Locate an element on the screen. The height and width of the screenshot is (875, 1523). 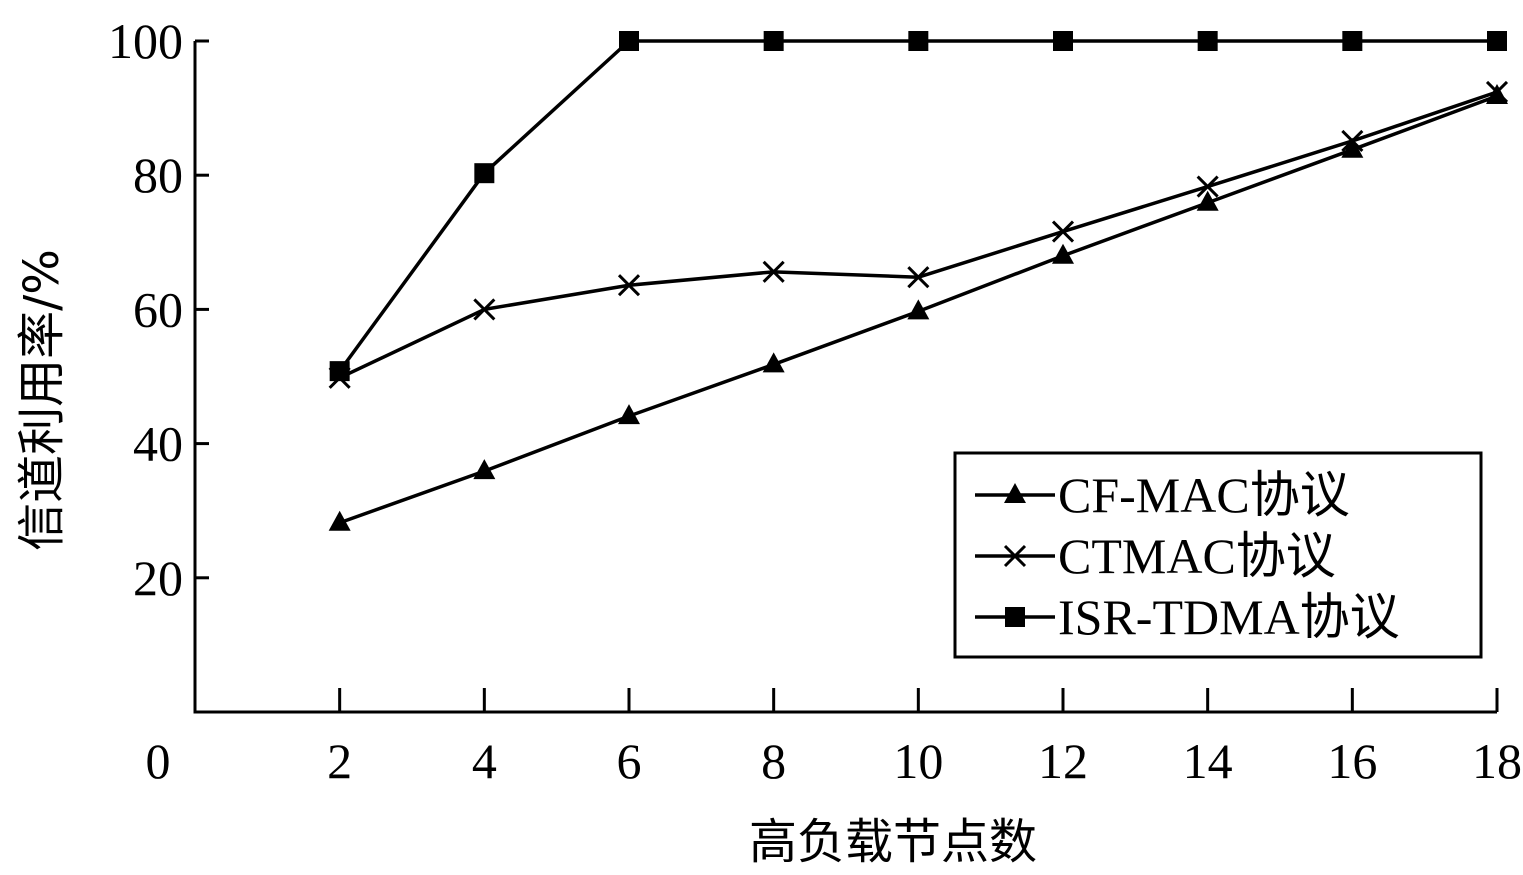
legend-label: ISR-TDMA协议 is located at coordinates (1229, 617).